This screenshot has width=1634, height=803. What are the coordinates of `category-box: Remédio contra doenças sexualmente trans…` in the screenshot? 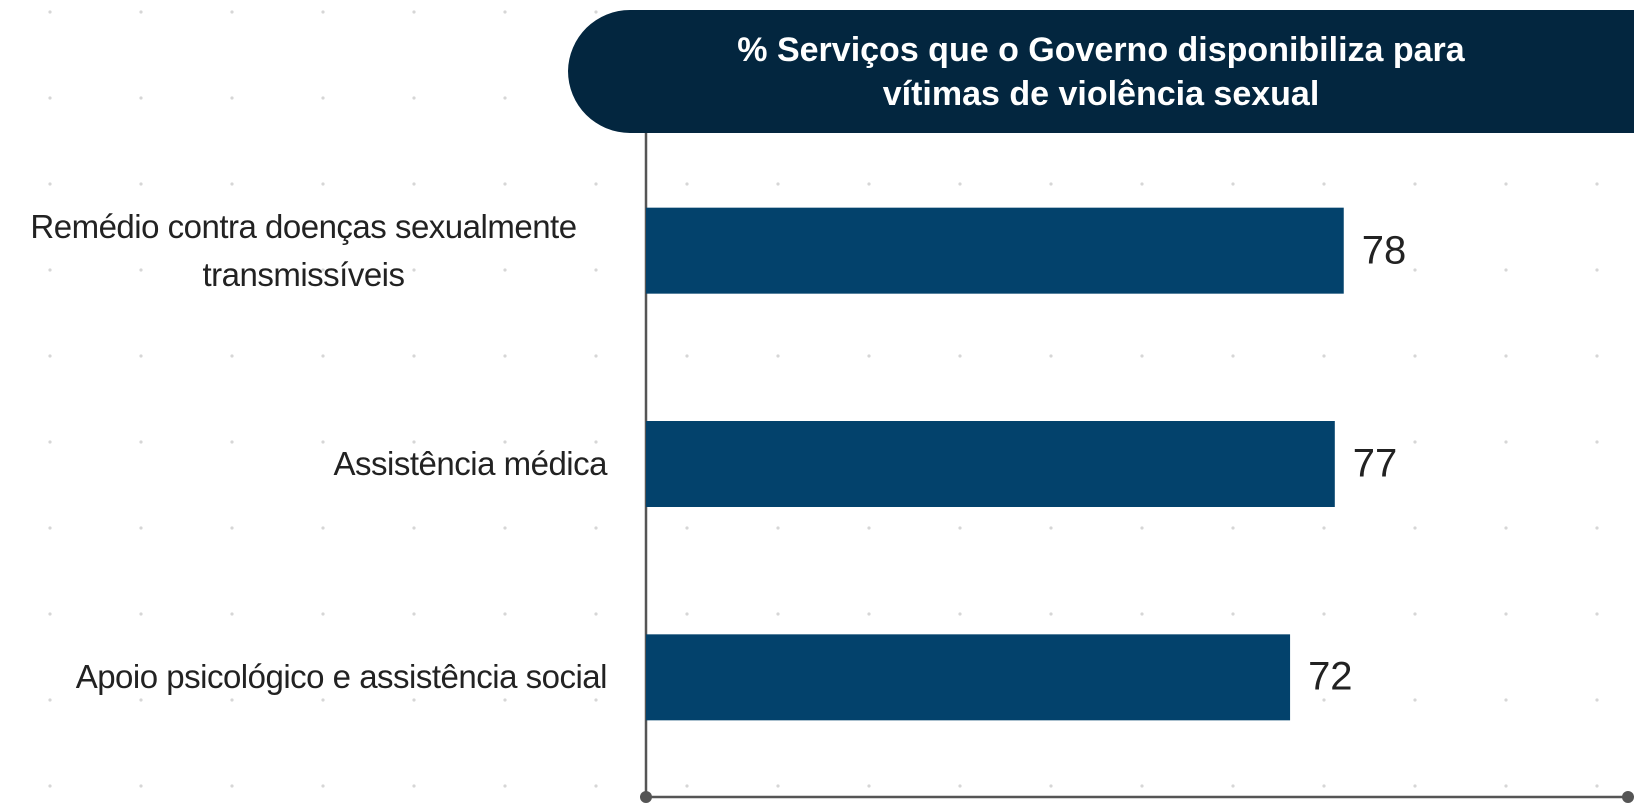 It's located at (303, 251).